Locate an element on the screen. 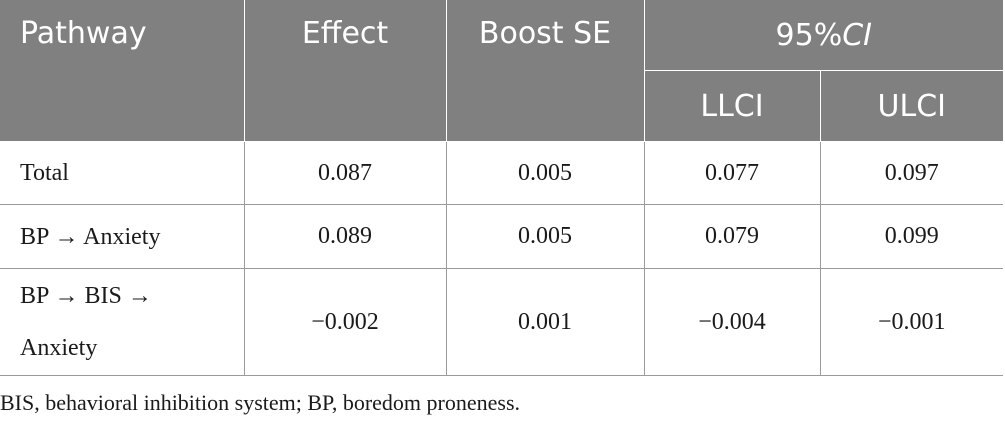 The height and width of the screenshot is (429, 1005). header-llci: LLCI is located at coordinates (732, 106).